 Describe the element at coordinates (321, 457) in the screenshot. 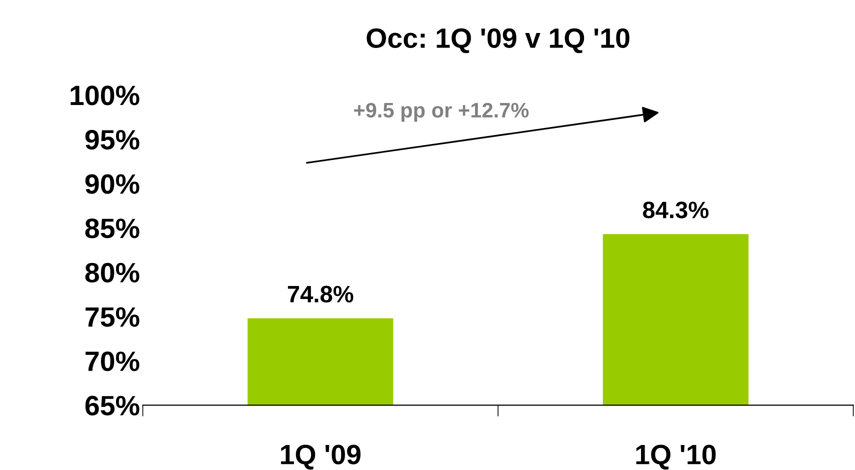

I see `x-tick-label: 1Q '09` at that location.